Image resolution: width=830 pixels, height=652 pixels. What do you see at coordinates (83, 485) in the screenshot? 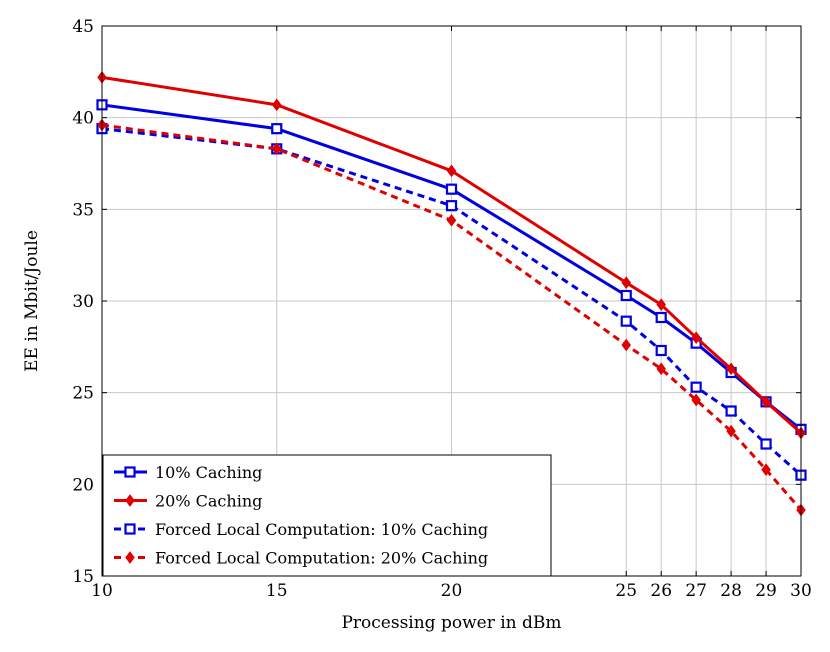
I see `y-tick-label: 20` at bounding box center [83, 485].